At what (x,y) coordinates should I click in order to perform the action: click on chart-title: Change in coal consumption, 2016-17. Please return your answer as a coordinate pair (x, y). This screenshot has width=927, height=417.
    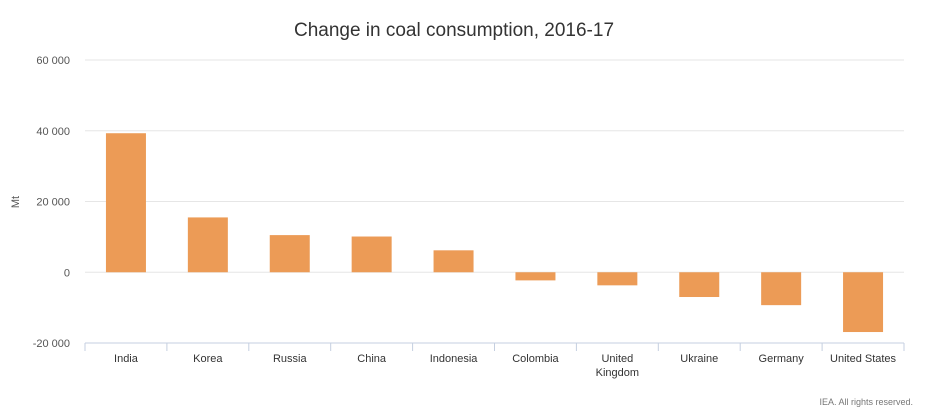
    Looking at the image, I should click on (454, 30).